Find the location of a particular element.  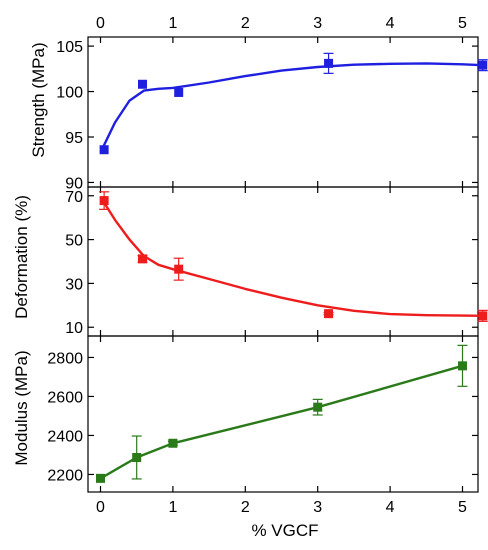

top-x-tick-label: 2 is located at coordinates (245, 23).